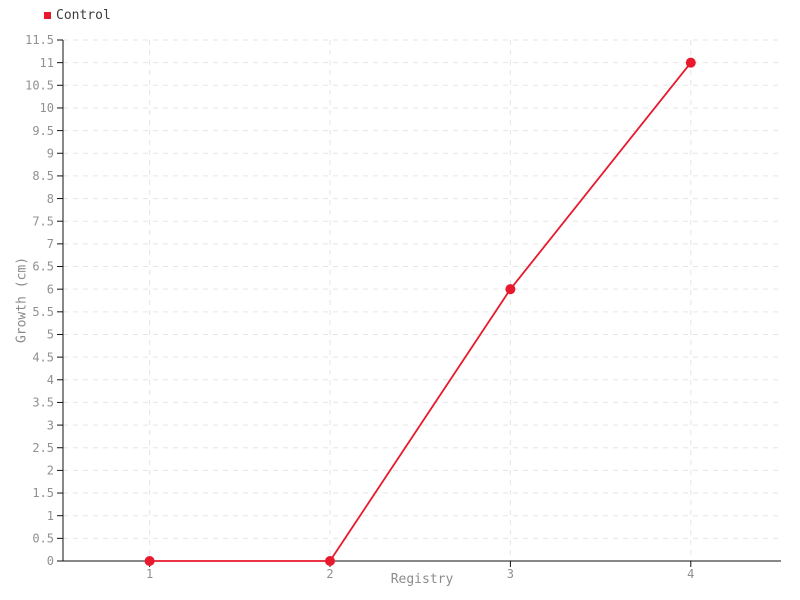 The width and height of the screenshot is (800, 600). Describe the element at coordinates (43, 539) in the screenshot. I see `y-tick-label: 0.5` at that location.